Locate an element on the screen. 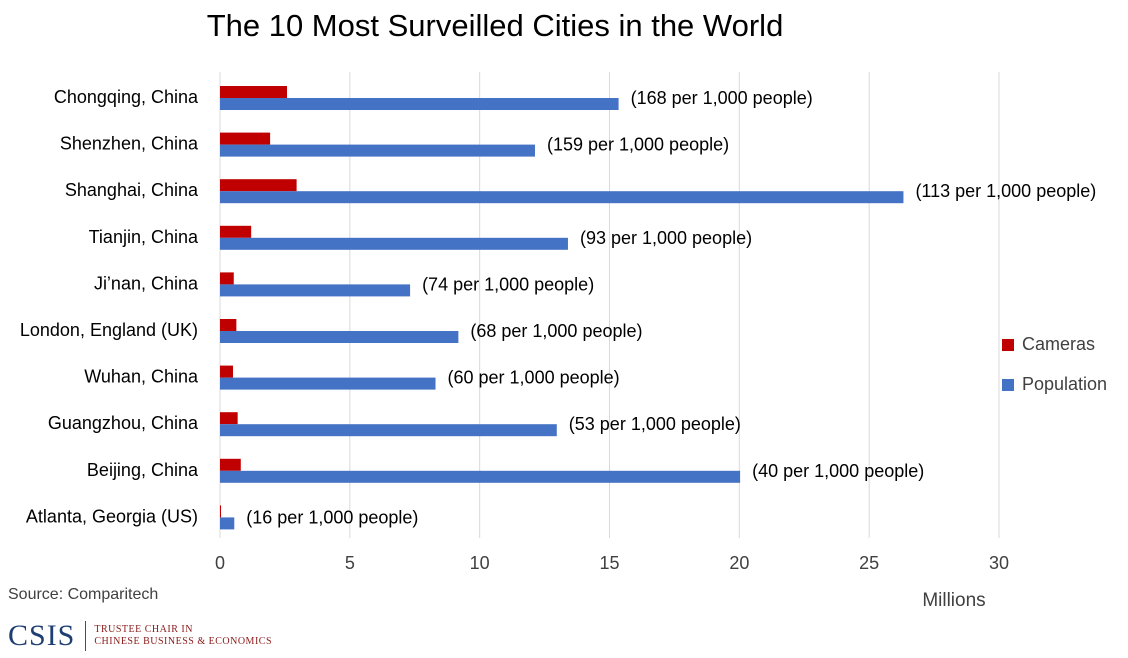  y-category-label-shenzhen-china: Shenzhen, China is located at coordinates (129, 144).